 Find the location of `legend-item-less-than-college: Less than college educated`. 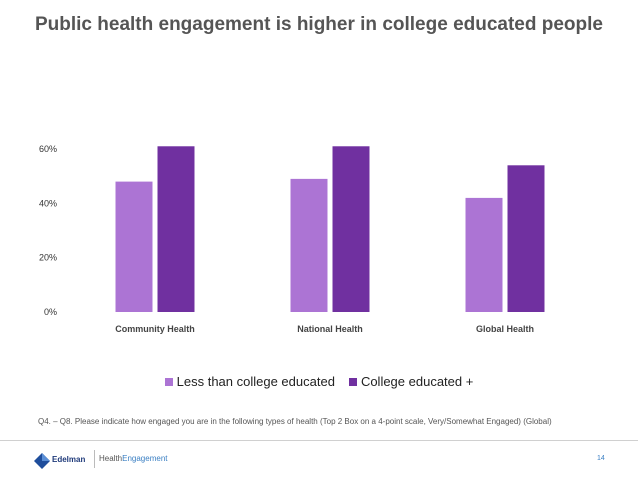

legend-item-less-than-college: Less than college educated is located at coordinates (249, 381).